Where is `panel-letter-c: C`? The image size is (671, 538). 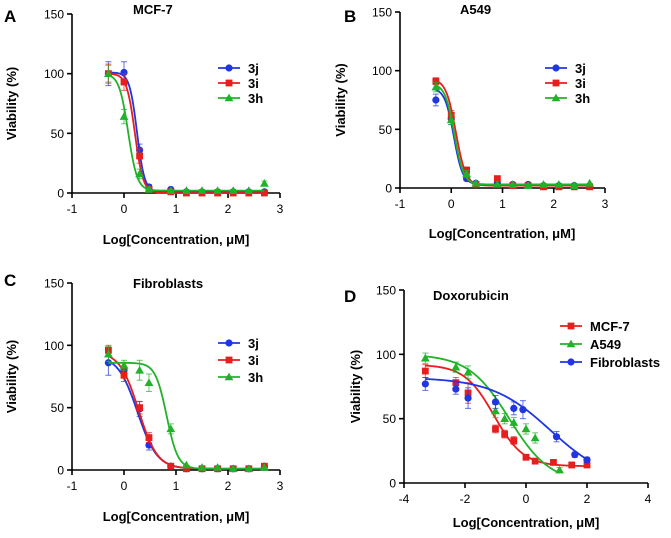 panel-letter-c: C is located at coordinates (10, 280).